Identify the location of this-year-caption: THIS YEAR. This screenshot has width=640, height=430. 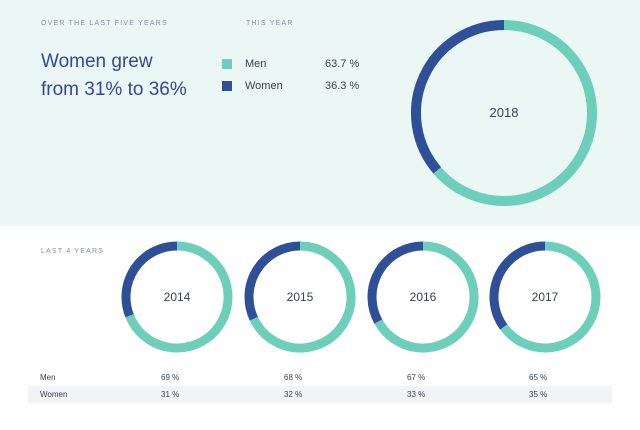
(270, 23).